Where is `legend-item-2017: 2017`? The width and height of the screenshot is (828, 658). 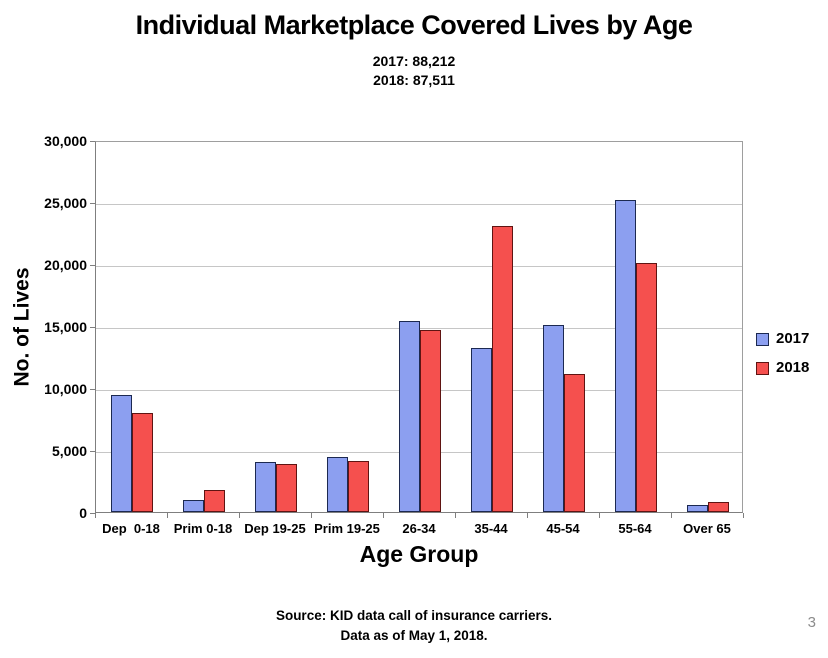 legend-item-2017: 2017 is located at coordinates (782, 339).